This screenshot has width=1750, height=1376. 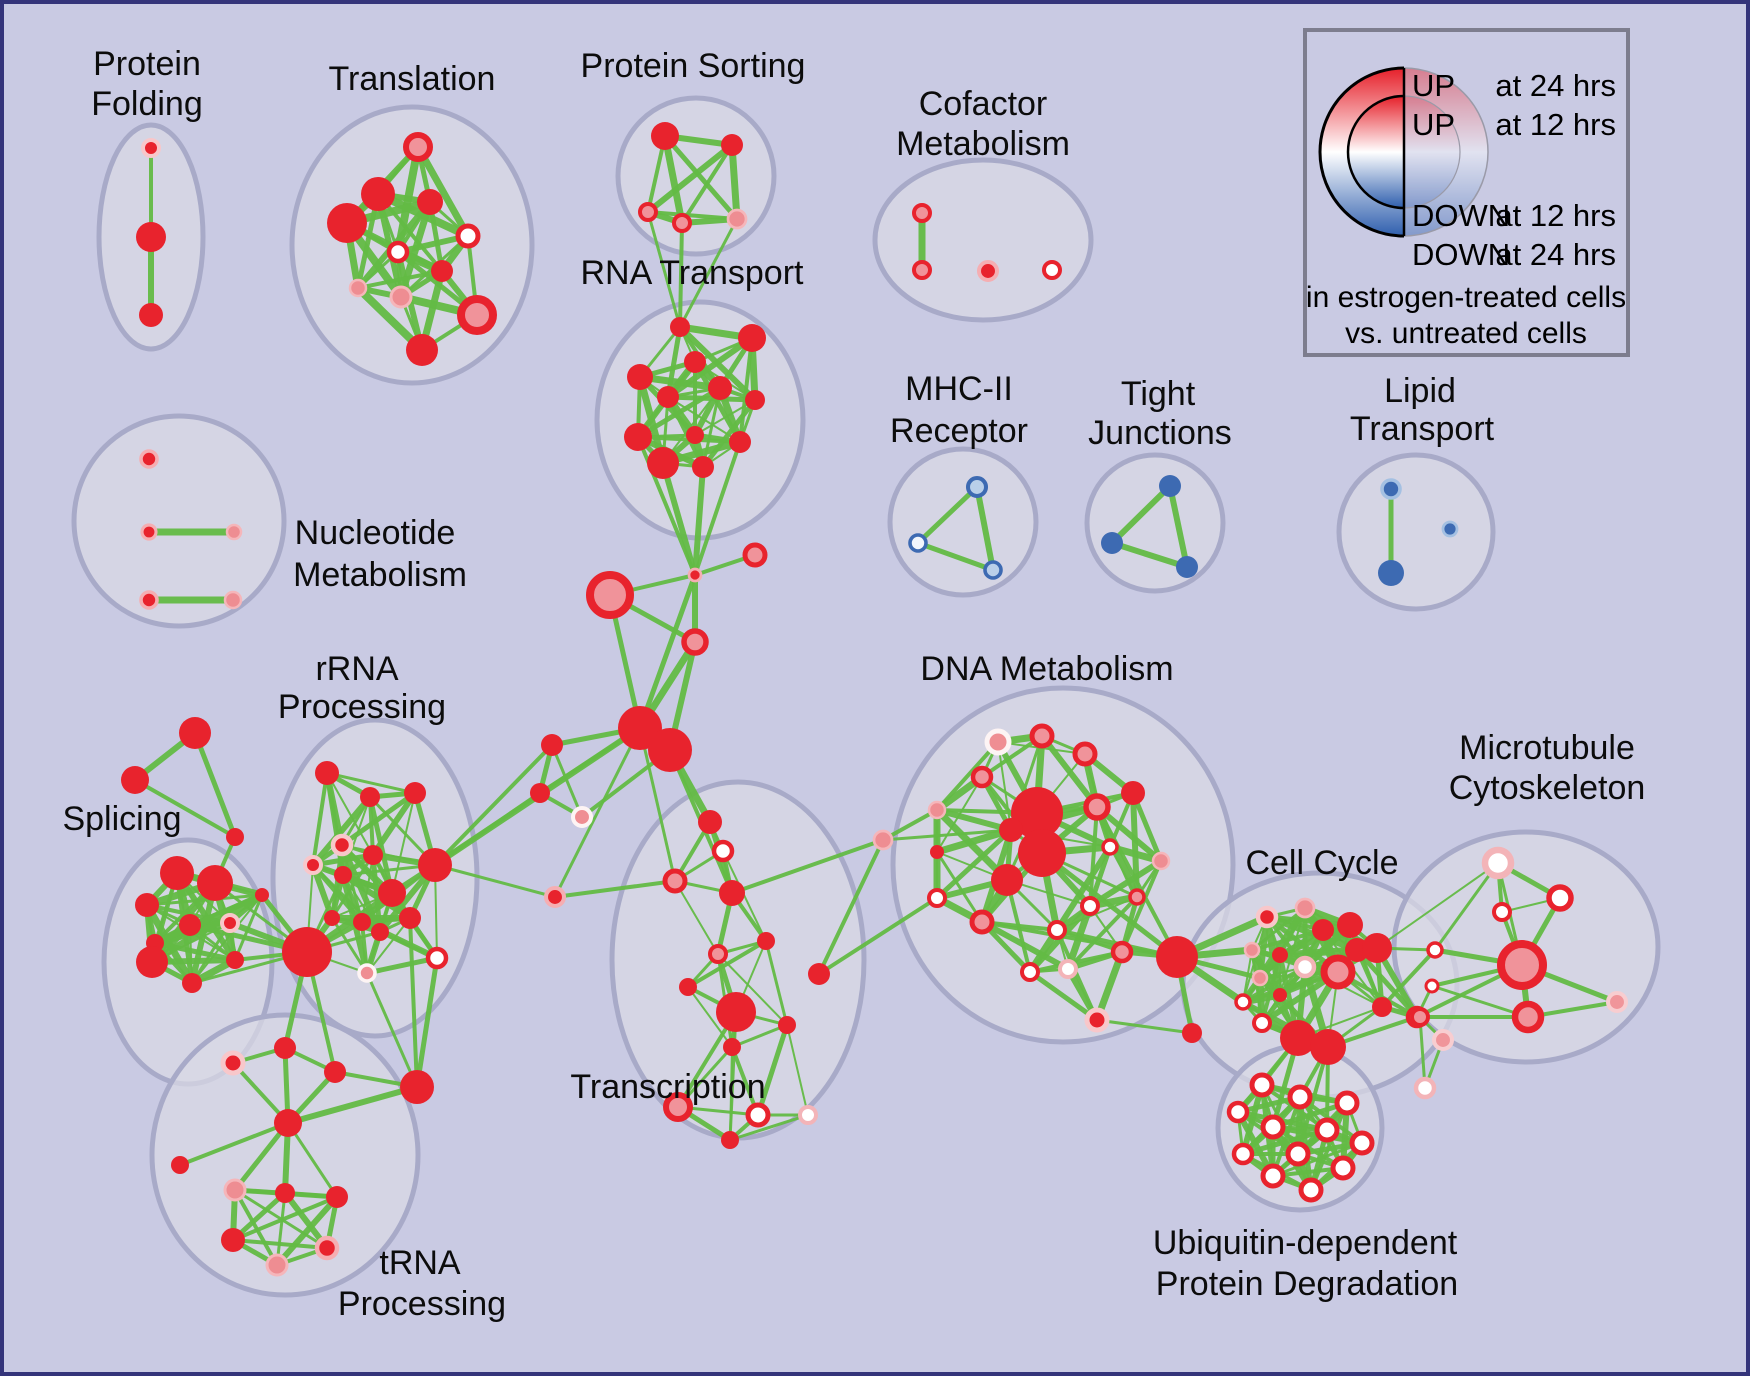 What do you see at coordinates (1461, 215) in the screenshot?
I see `legend-direction-label: DOWN` at bounding box center [1461, 215].